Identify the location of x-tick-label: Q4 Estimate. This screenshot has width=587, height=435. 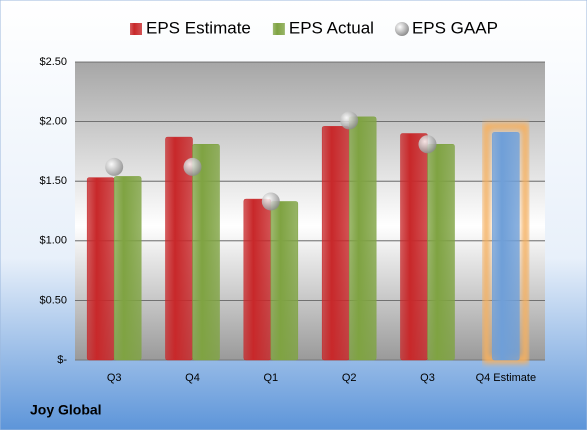
(506, 378).